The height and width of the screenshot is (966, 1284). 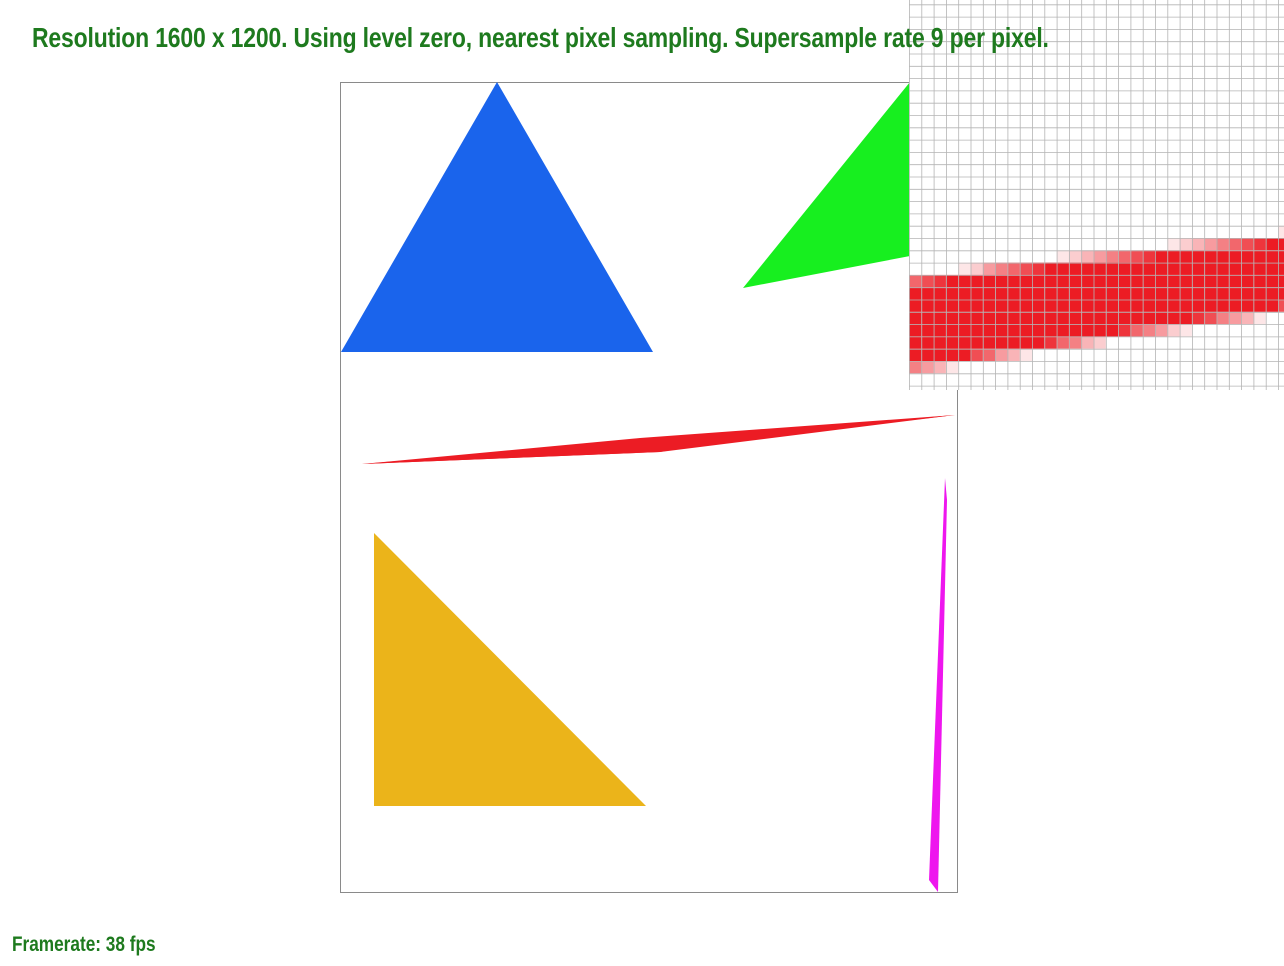 What do you see at coordinates (1096, 299) in the screenshot?
I see `zoom-pixel-cells` at bounding box center [1096, 299].